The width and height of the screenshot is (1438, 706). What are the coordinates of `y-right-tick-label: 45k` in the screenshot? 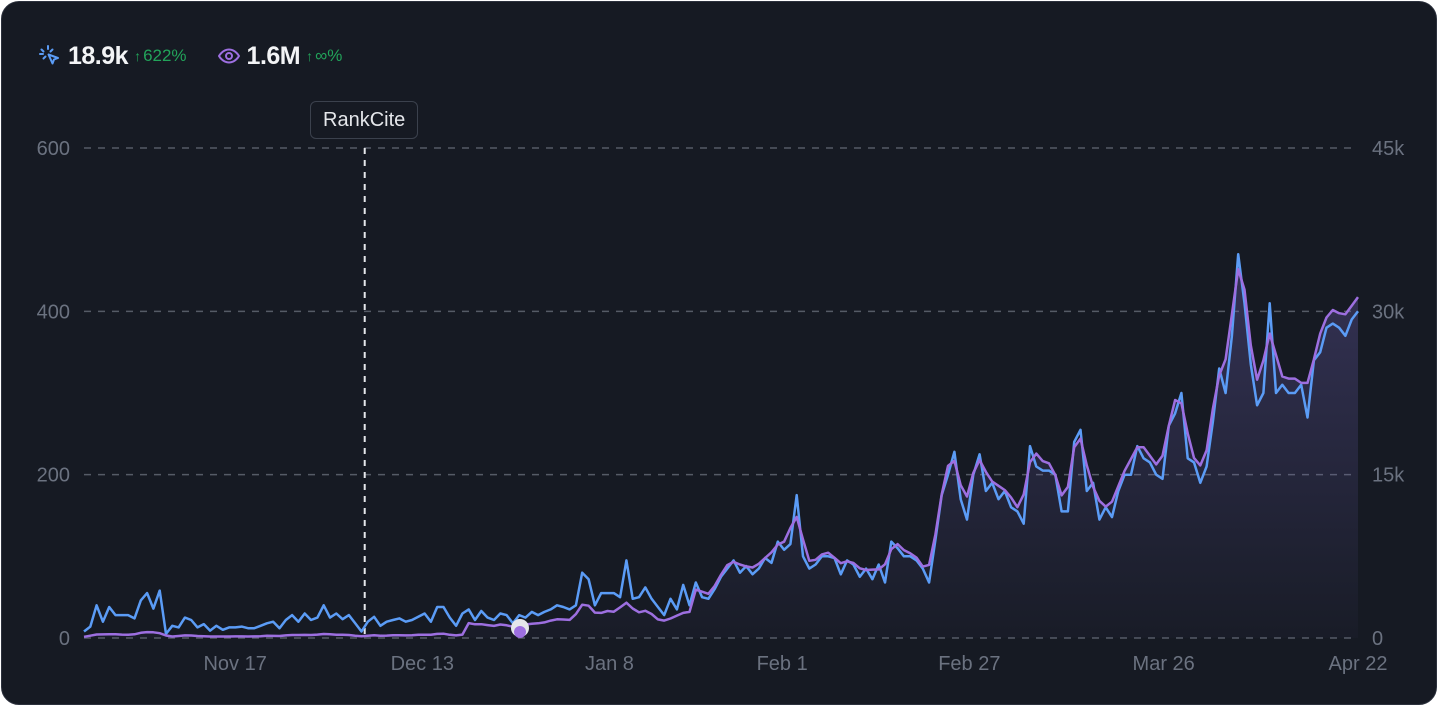 It's located at (1388, 149).